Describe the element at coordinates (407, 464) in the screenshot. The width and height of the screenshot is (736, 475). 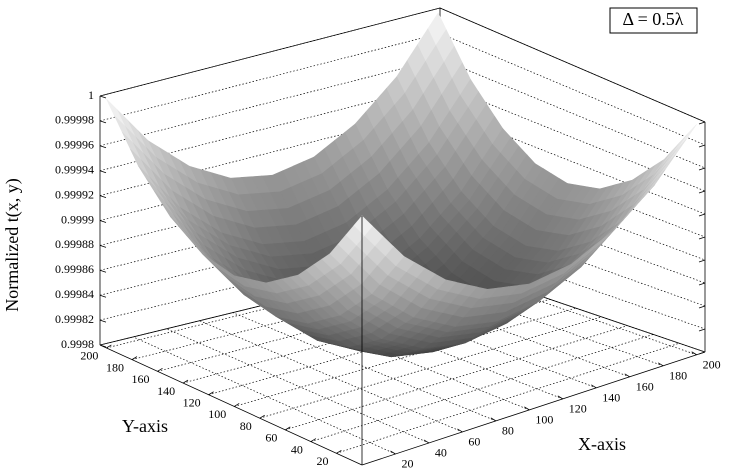
I see `x-tick-label: 20` at that location.